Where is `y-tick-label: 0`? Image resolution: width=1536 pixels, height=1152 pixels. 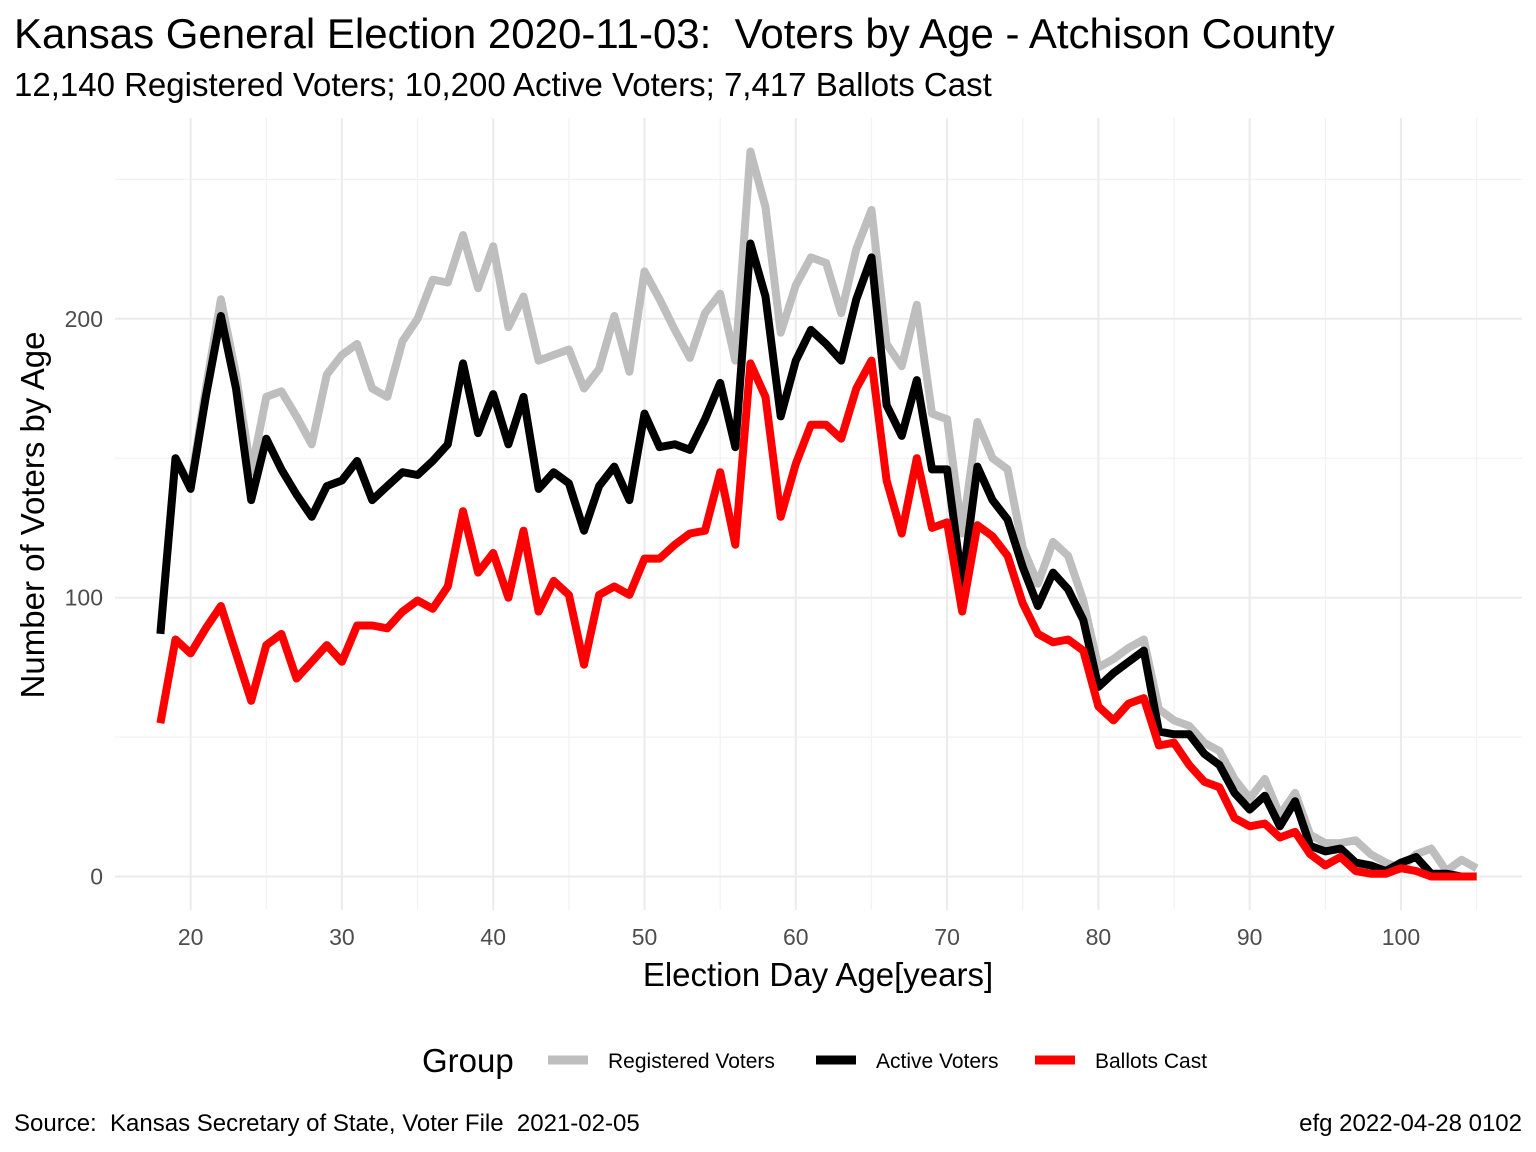 y-tick-label: 0 is located at coordinates (96, 877).